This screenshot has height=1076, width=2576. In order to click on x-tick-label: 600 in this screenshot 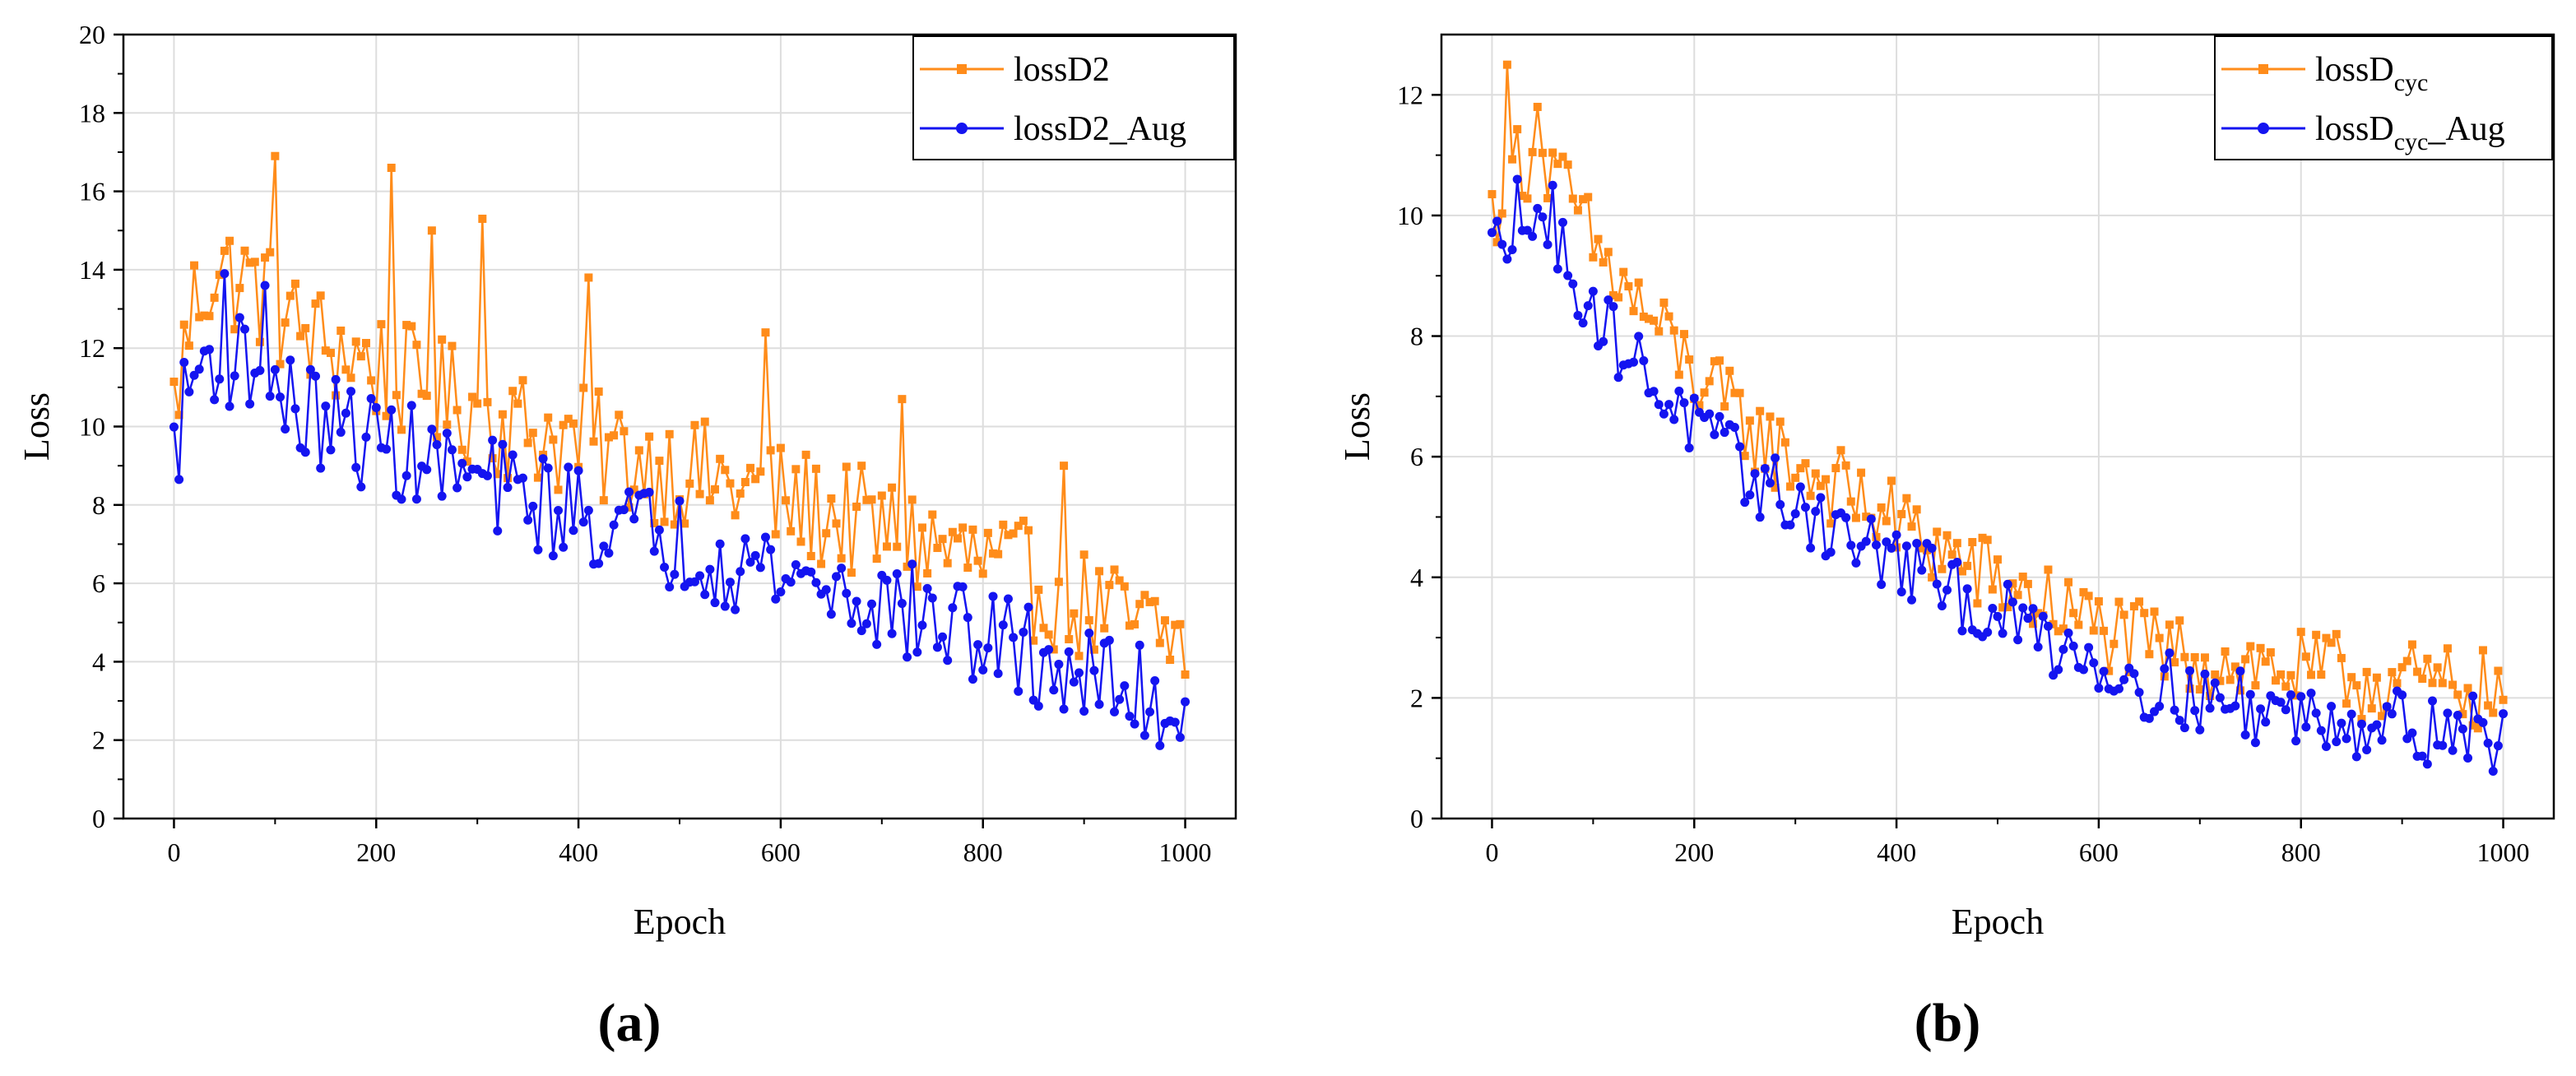, I will do `click(781, 852)`.